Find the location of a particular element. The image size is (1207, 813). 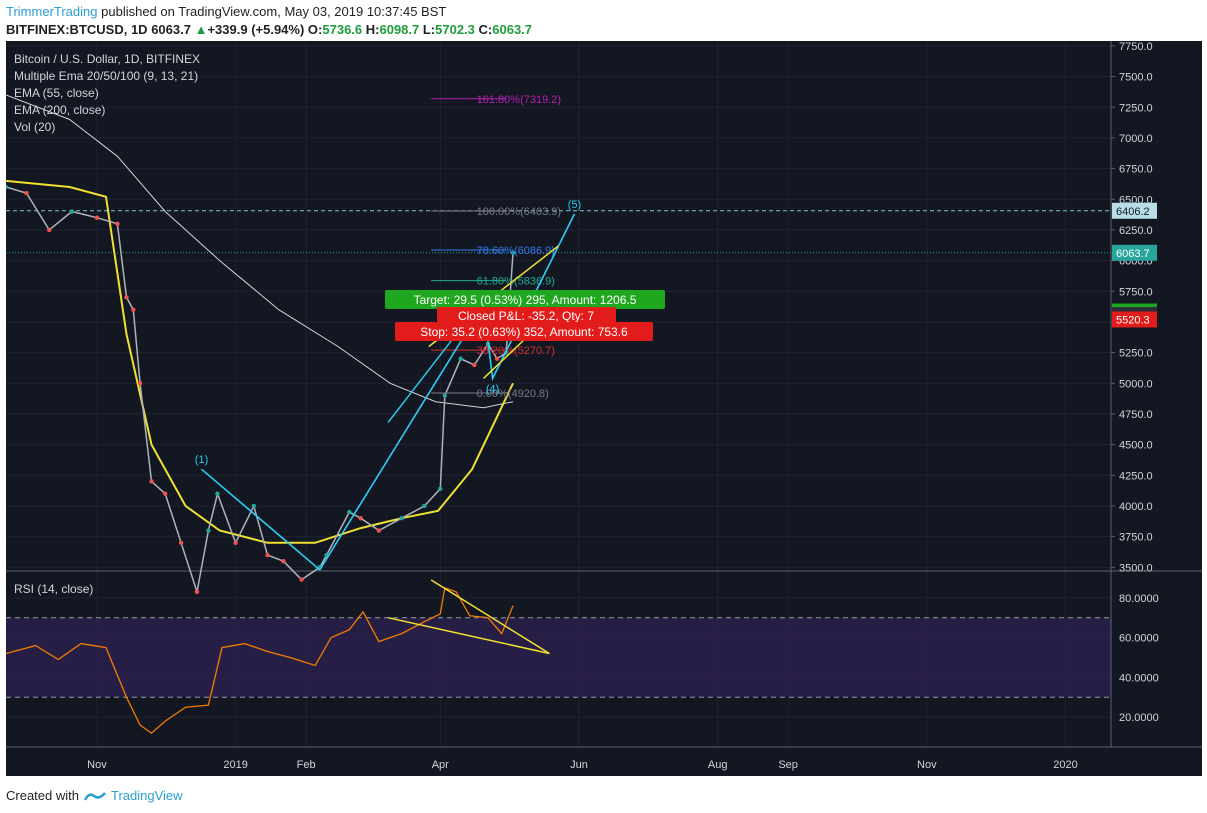

footer-created: Created with is located at coordinates (42, 795).